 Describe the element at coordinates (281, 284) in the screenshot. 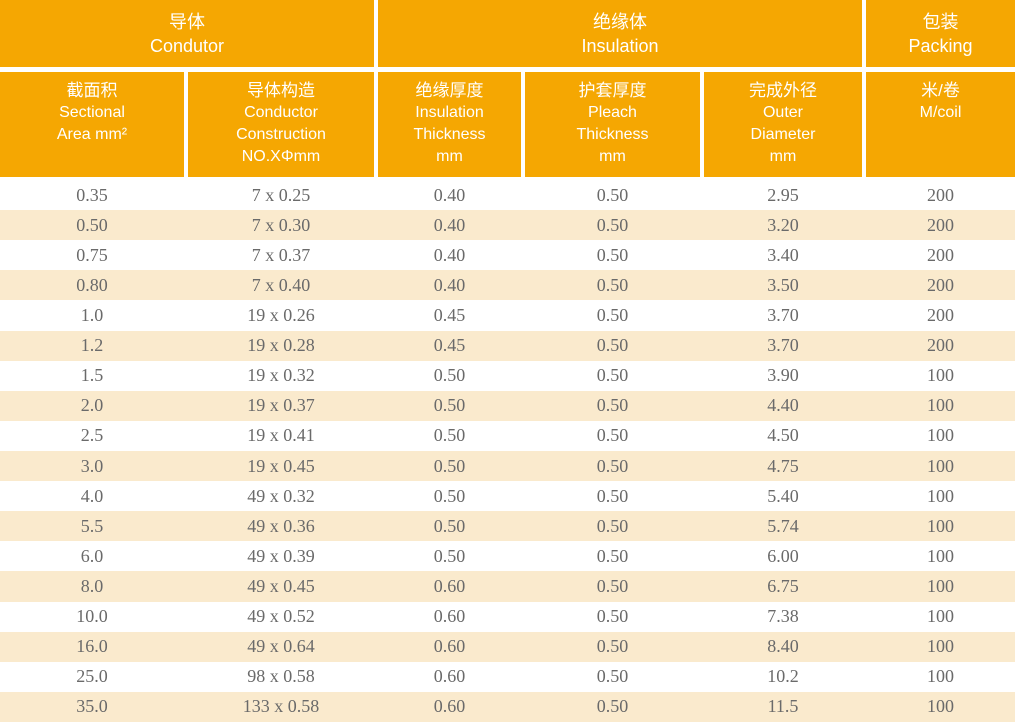

I see `cell-conductor-construction: 7 x 0.40` at that location.